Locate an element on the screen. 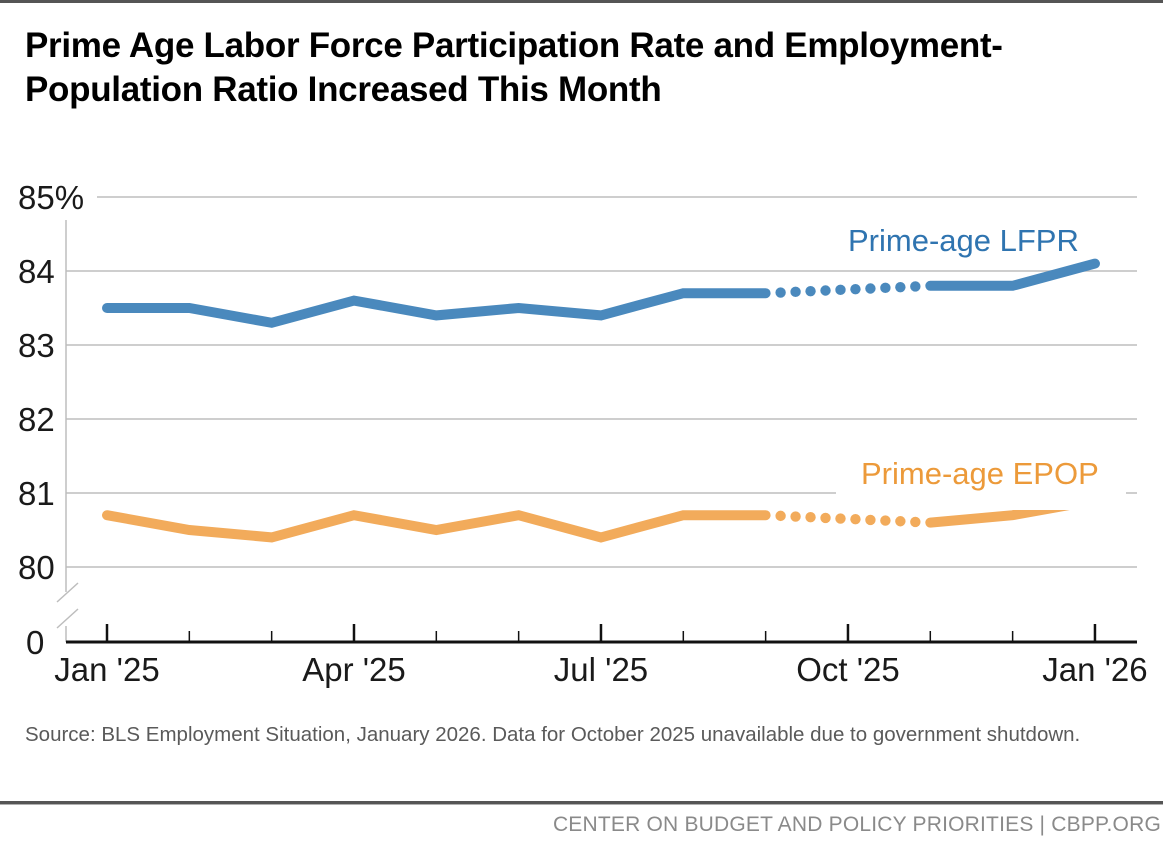  x-tick-label: Apr '25 is located at coordinates (354, 669).